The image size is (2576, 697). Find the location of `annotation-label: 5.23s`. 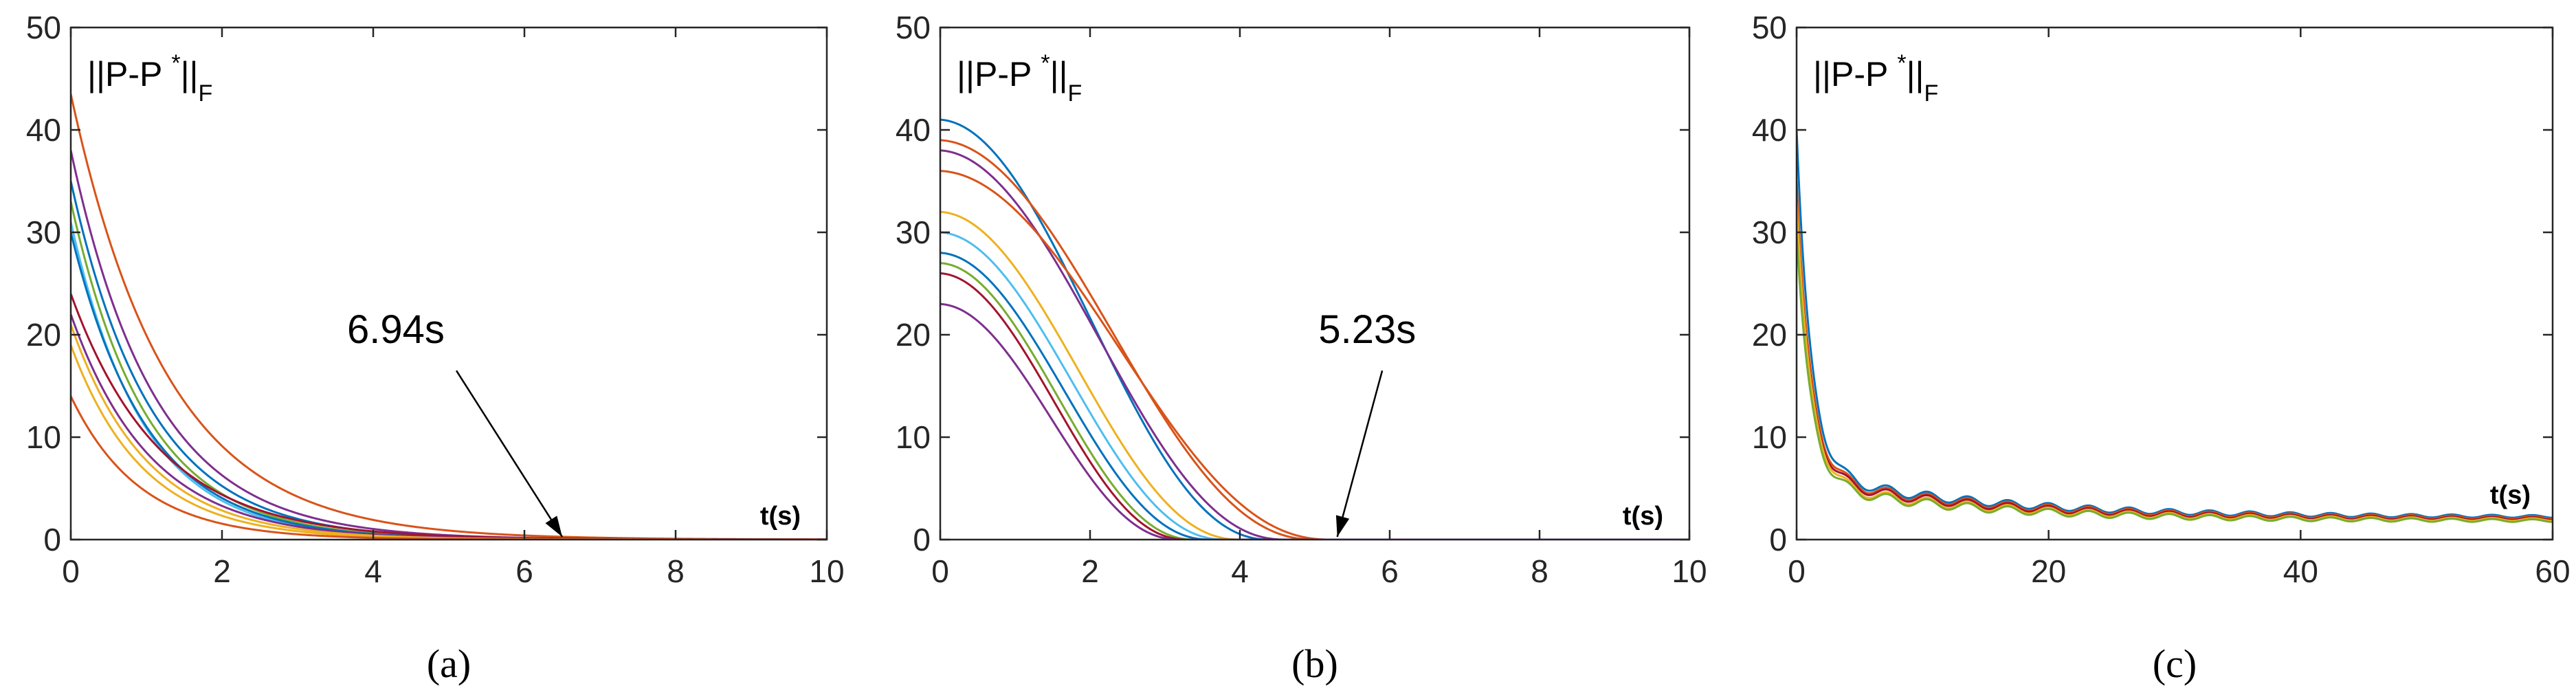

annotation-label: 5.23s is located at coordinates (1367, 329).